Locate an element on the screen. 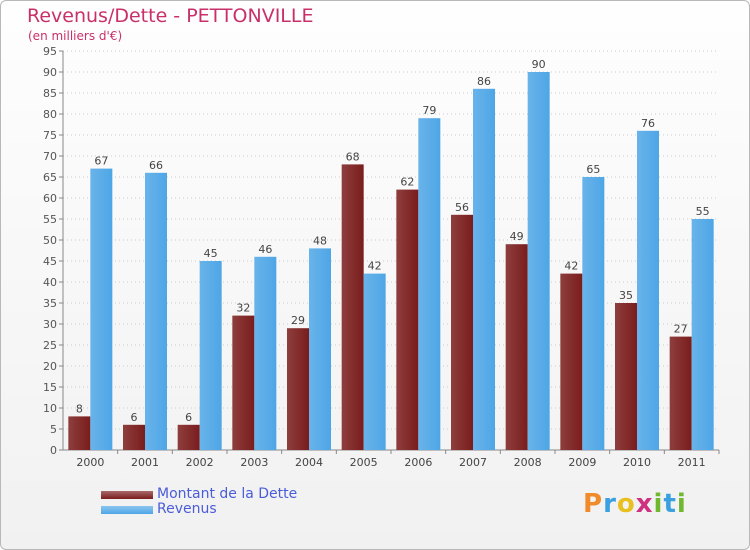 The width and height of the screenshot is (750, 550). x-tick-label: 2005 is located at coordinates (364, 462).